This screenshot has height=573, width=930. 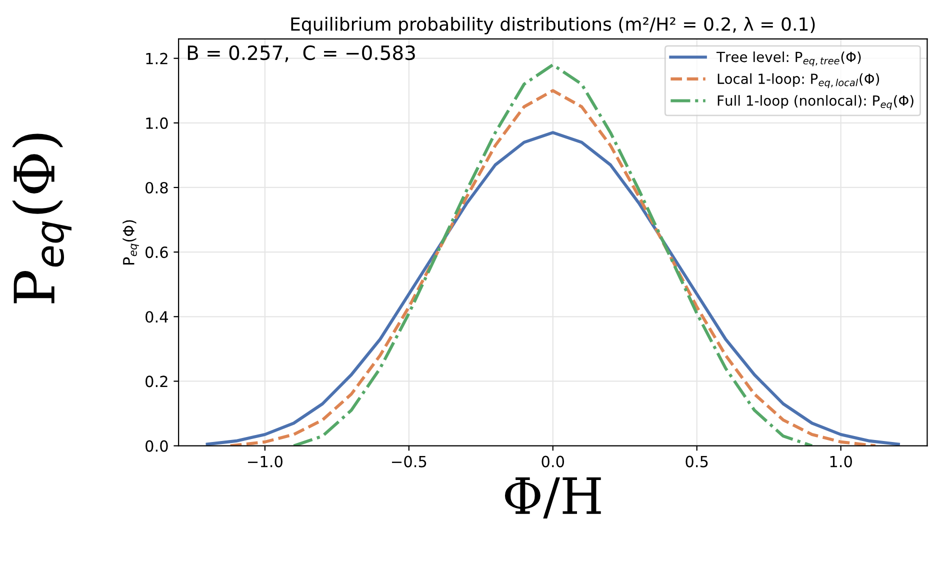 I want to click on x-axis-title: Φ/H, so click(x=552, y=497).